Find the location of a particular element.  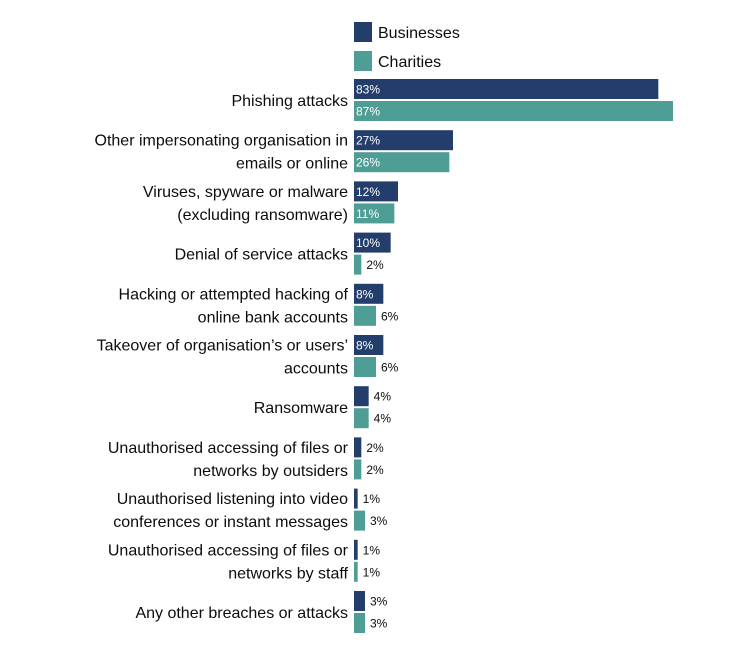

category-label-line: Unauthorised listening into video is located at coordinates (232, 499).